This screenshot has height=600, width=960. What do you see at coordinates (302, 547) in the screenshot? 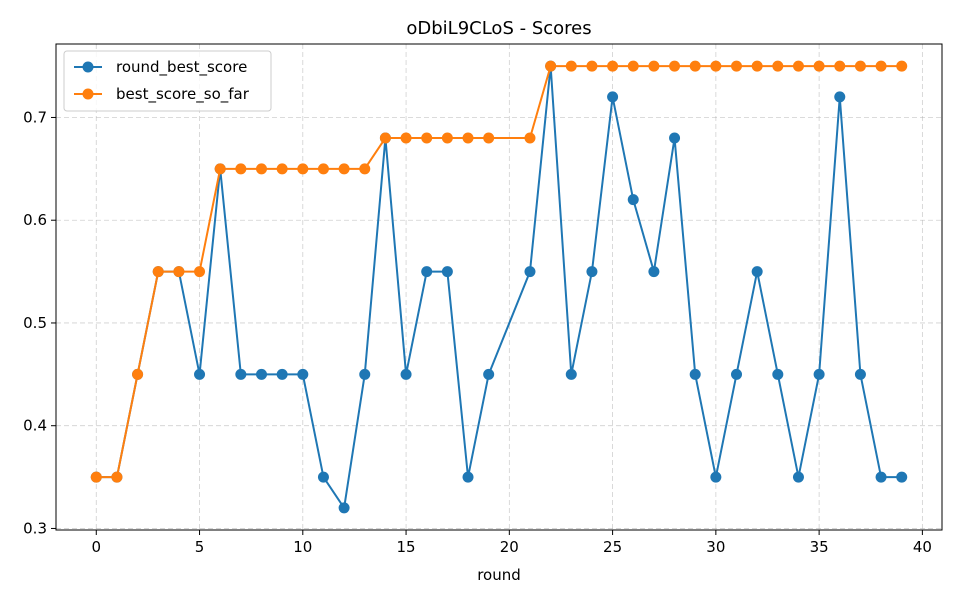
I see `x-tick-label: 10` at bounding box center [302, 547].